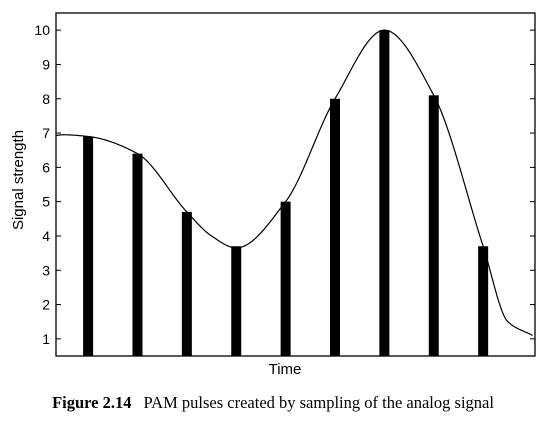  Describe the element at coordinates (42, 30) in the screenshot. I see `y-tick-label: 10` at that location.